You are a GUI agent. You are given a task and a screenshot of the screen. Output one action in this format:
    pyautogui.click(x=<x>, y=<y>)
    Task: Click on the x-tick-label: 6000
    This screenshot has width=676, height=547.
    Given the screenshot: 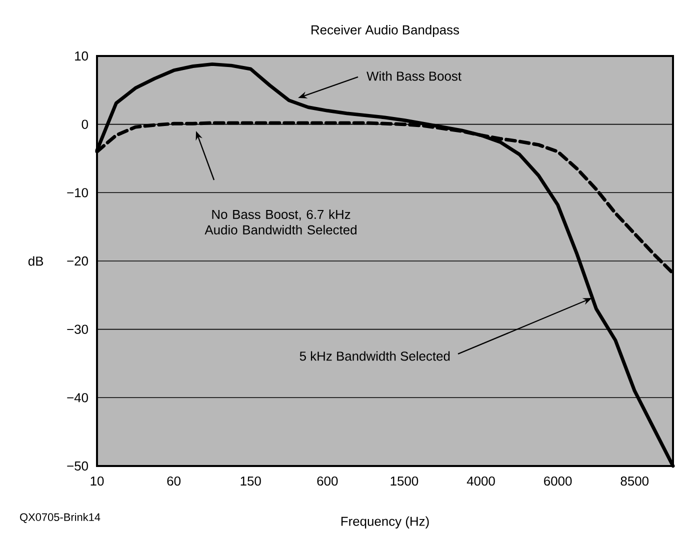 What is the action you would take?
    pyautogui.click(x=558, y=481)
    